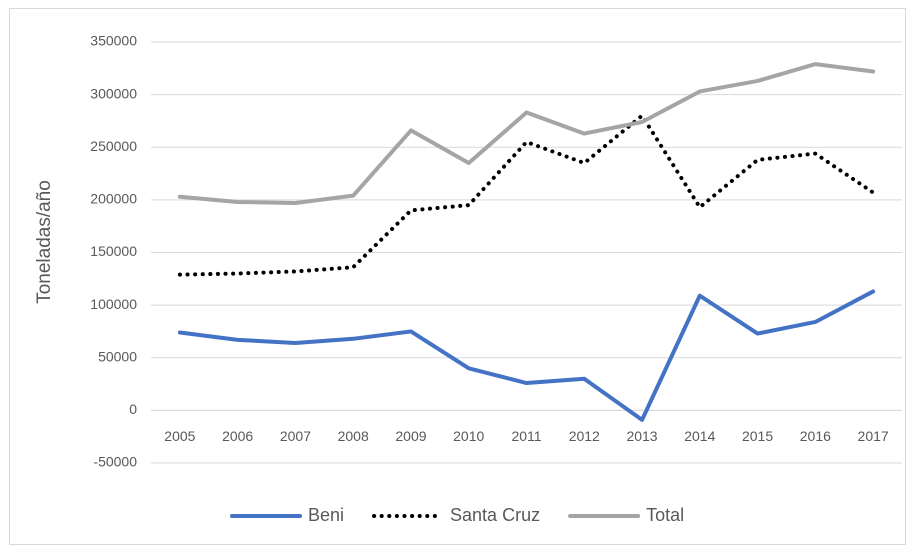 This screenshot has height=545, width=917. Describe the element at coordinates (295, 436) in the screenshot. I see `x-tick-label: 2007` at that location.